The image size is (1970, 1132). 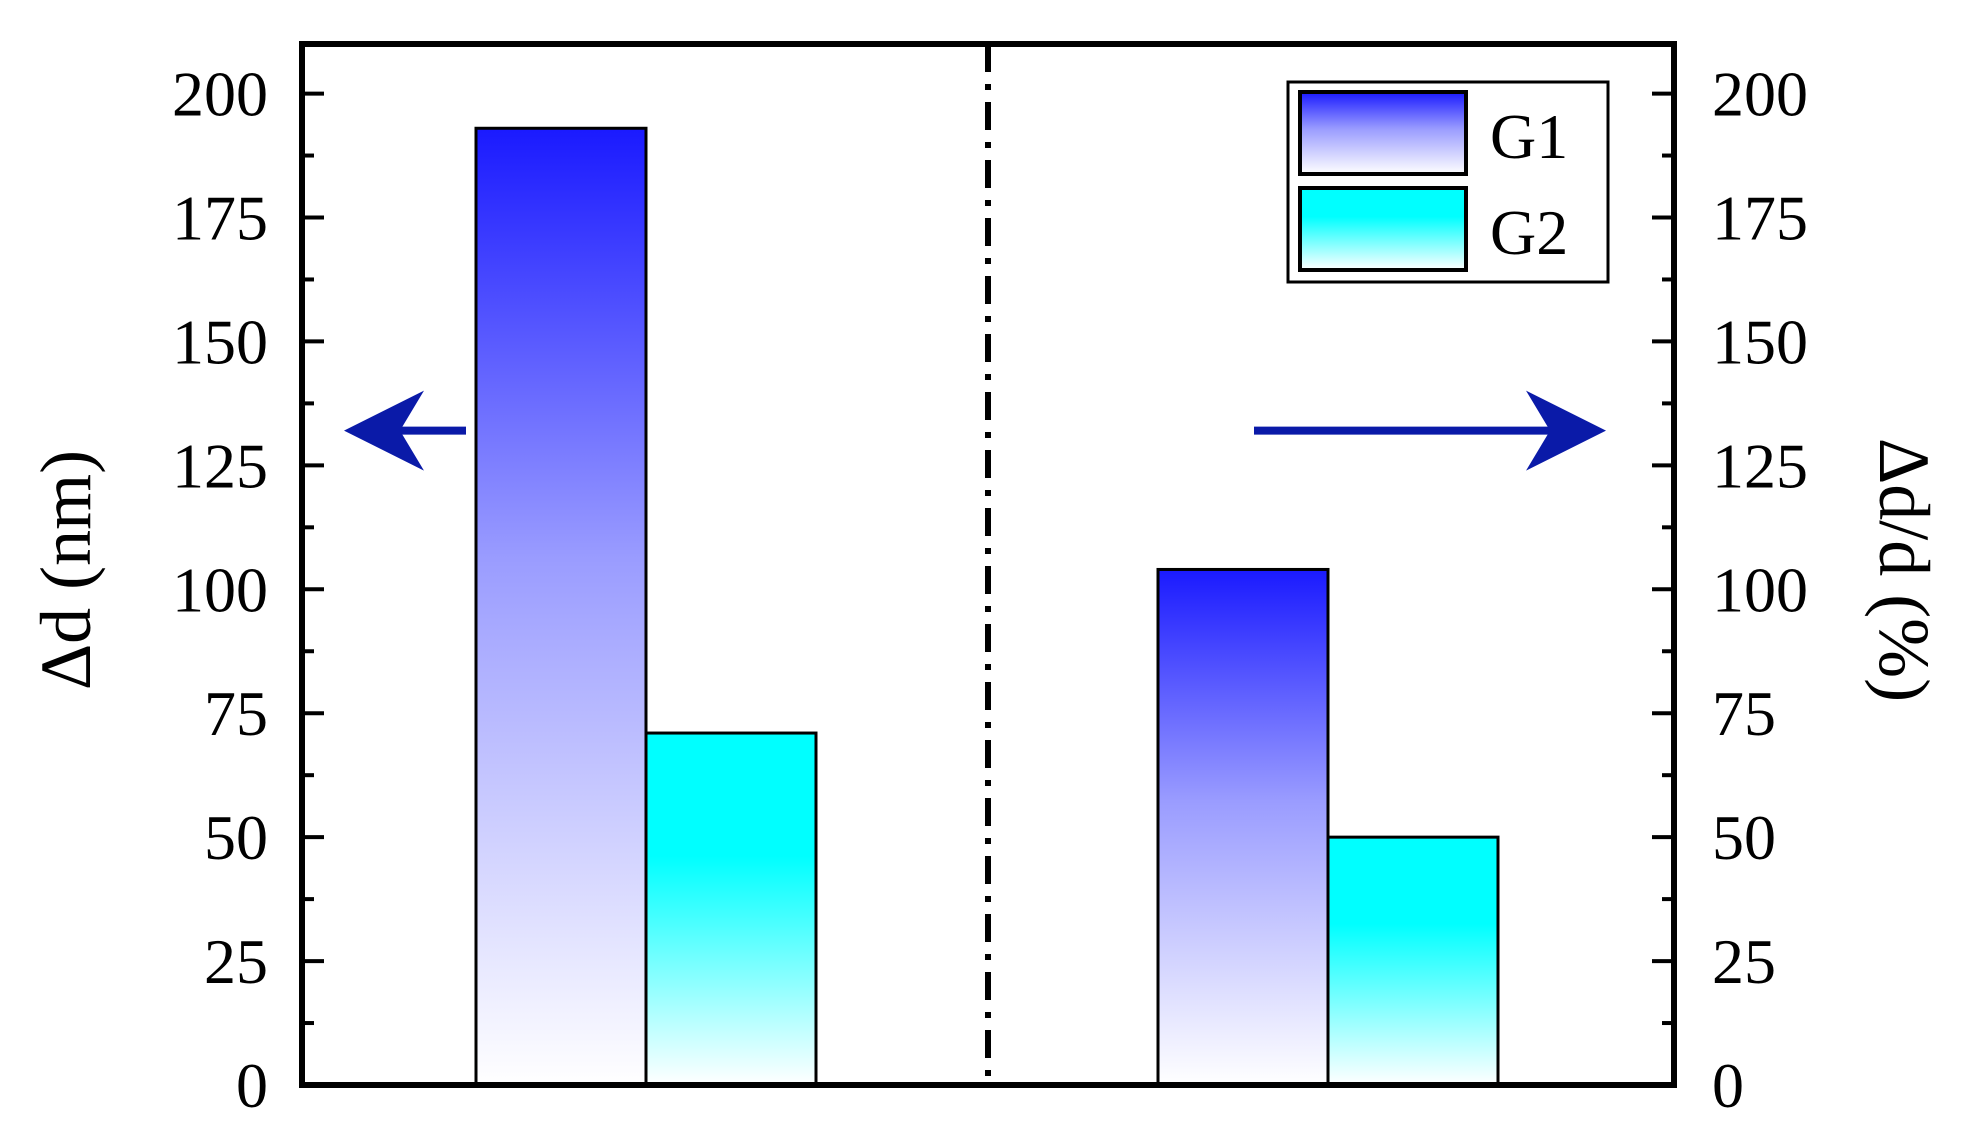 What do you see at coordinates (236, 837) in the screenshot?
I see `left-tick-label: 50` at bounding box center [236, 837].